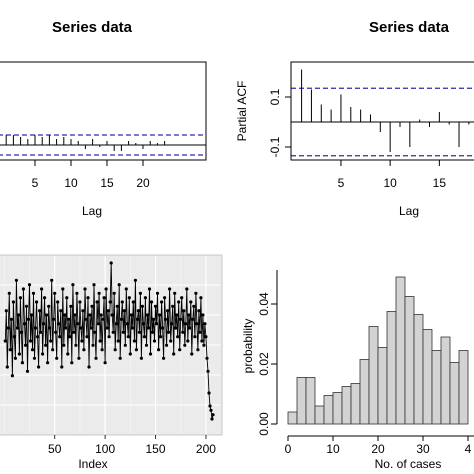 This screenshot has width=474, height=474. What do you see at coordinates (92, 211) in the screenshot?
I see `acf-x-label: Lag` at bounding box center [92, 211].